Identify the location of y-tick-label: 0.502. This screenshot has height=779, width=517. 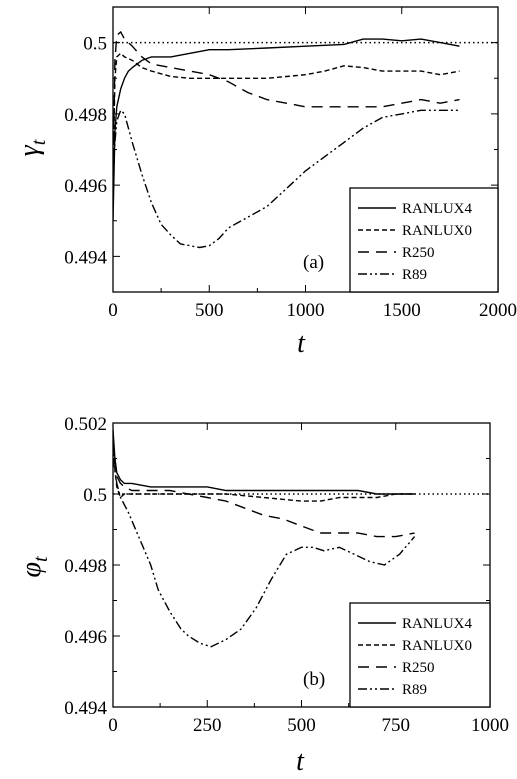
(85, 424).